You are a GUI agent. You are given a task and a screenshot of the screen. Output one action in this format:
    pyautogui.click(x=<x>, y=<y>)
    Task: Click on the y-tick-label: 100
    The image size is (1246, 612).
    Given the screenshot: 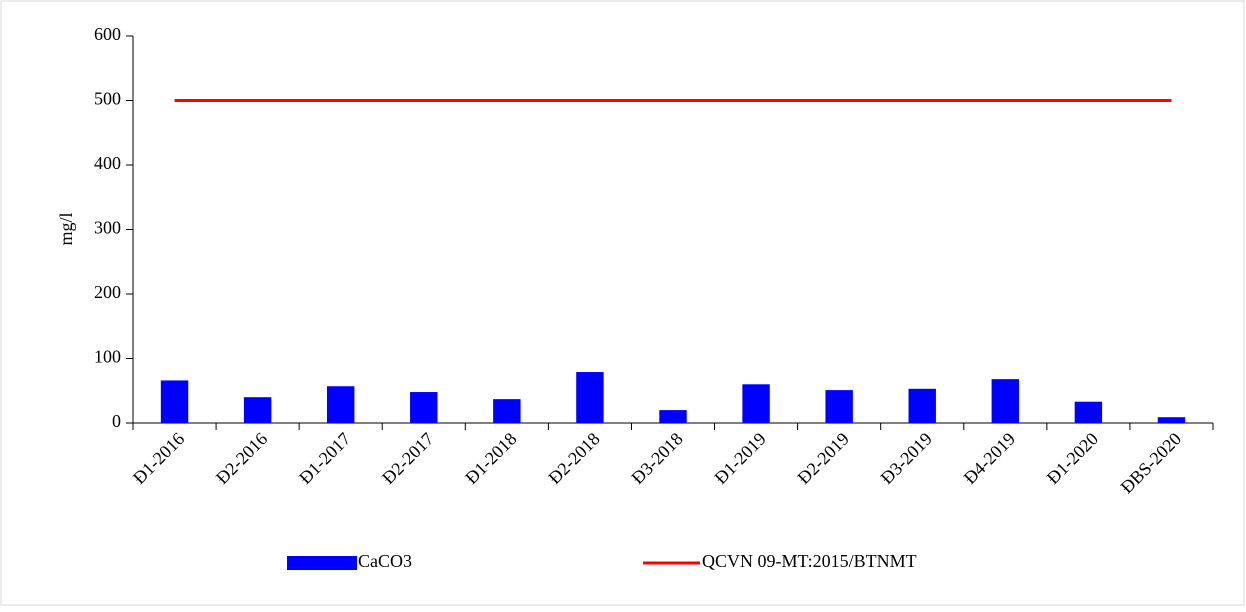 What is the action you would take?
    pyautogui.click(x=107, y=357)
    